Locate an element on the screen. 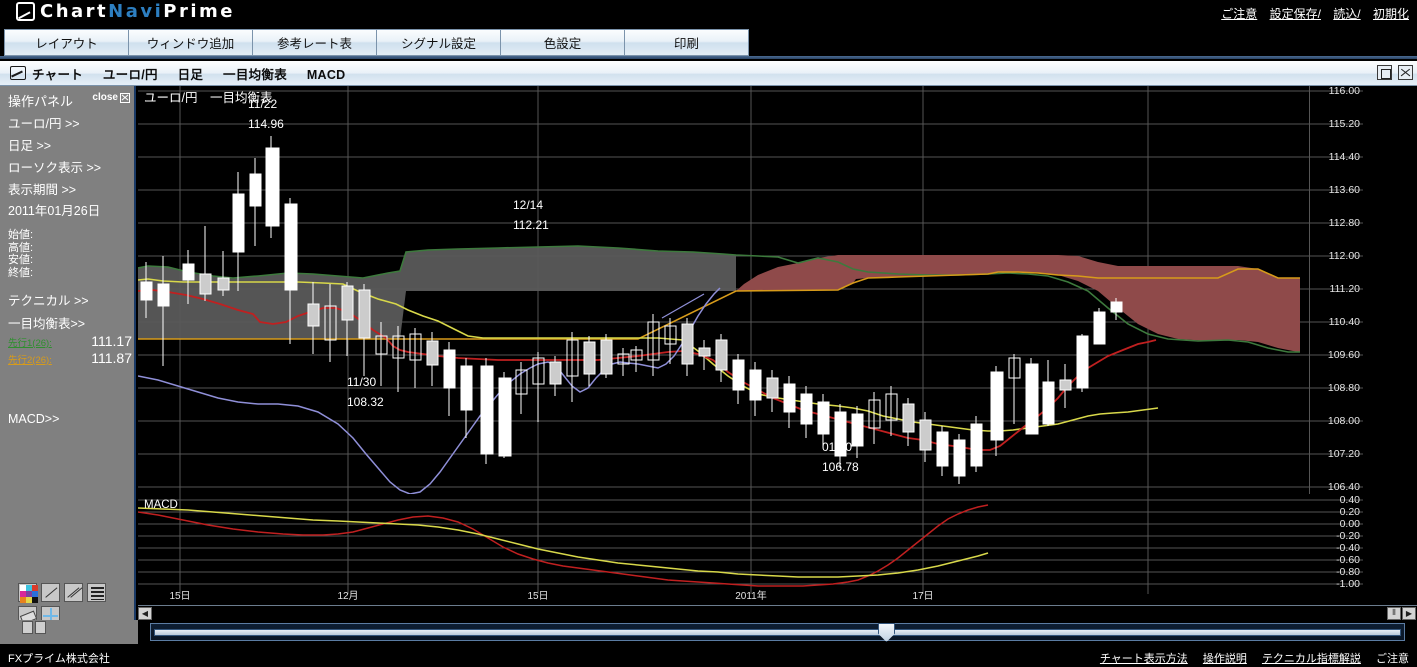  panel-link-candle-display: ローソク表示 >> is located at coordinates (55, 168).